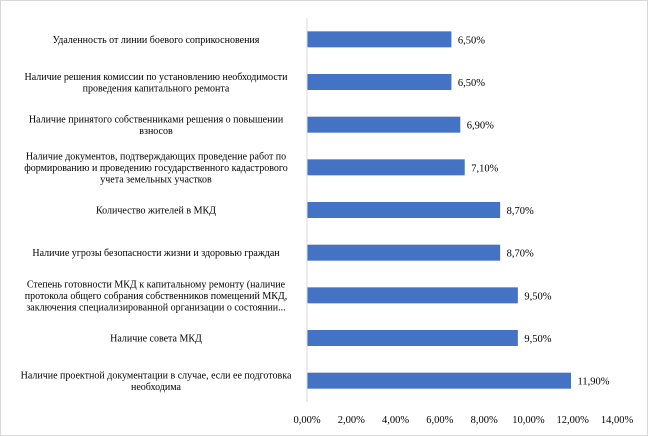 Image resolution: width=648 pixels, height=436 pixels. Describe the element at coordinates (156, 387) in the screenshot. I see `category-label-line: необходима` at that location.